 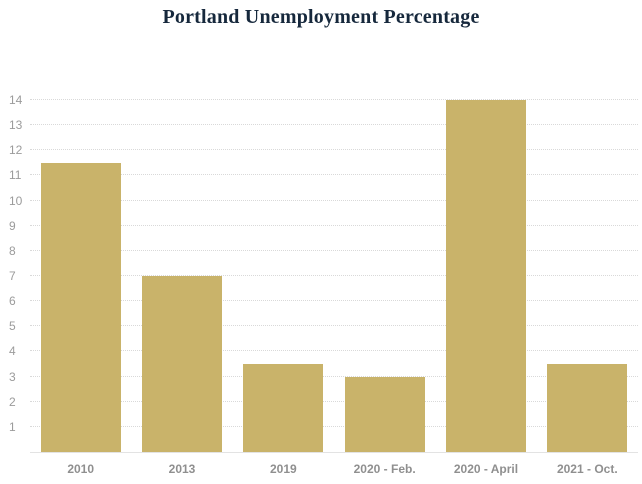 What do you see at coordinates (12, 225) in the screenshot?
I see `y-tick-label: 9` at bounding box center [12, 225].